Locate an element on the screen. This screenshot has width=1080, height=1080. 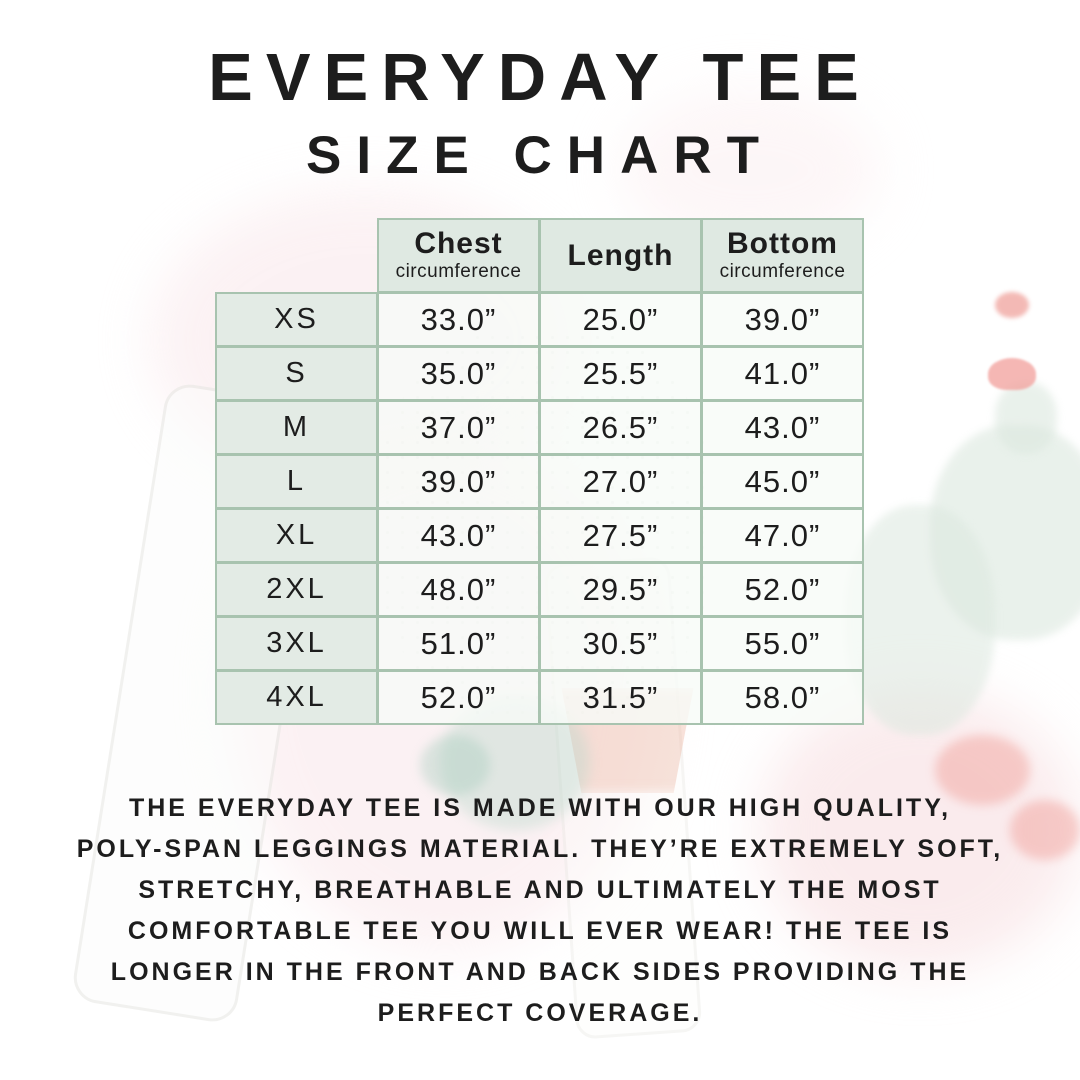
chest-value: 35.0” is located at coordinates (458, 373).